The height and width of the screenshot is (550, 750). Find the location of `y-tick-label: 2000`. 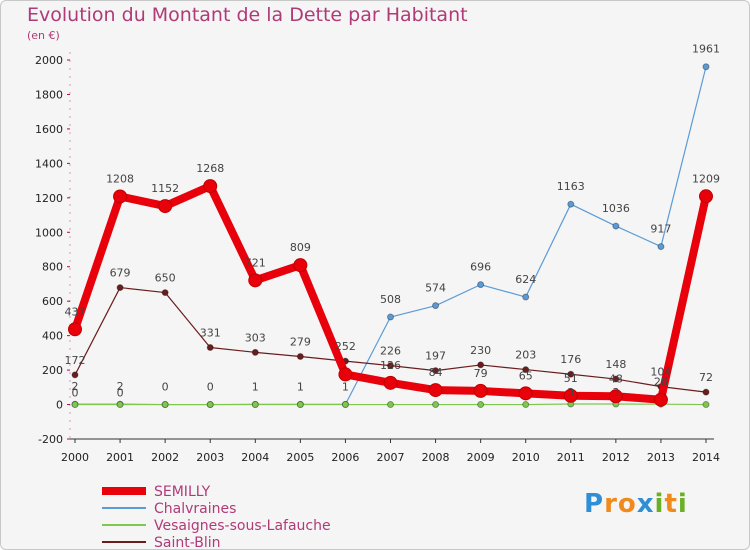

y-tick-label: 2000 is located at coordinates (49, 60).